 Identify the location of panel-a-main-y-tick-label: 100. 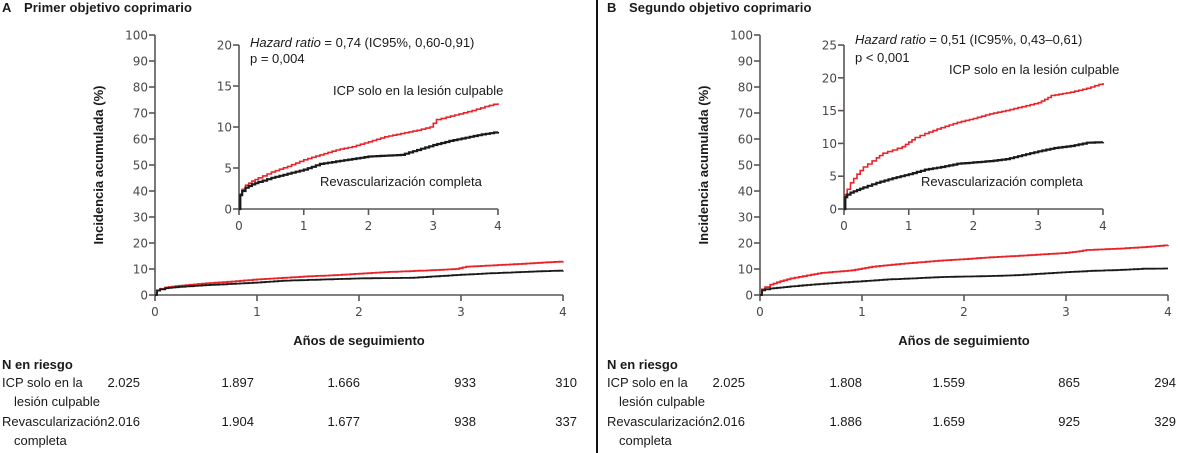
(136, 36).